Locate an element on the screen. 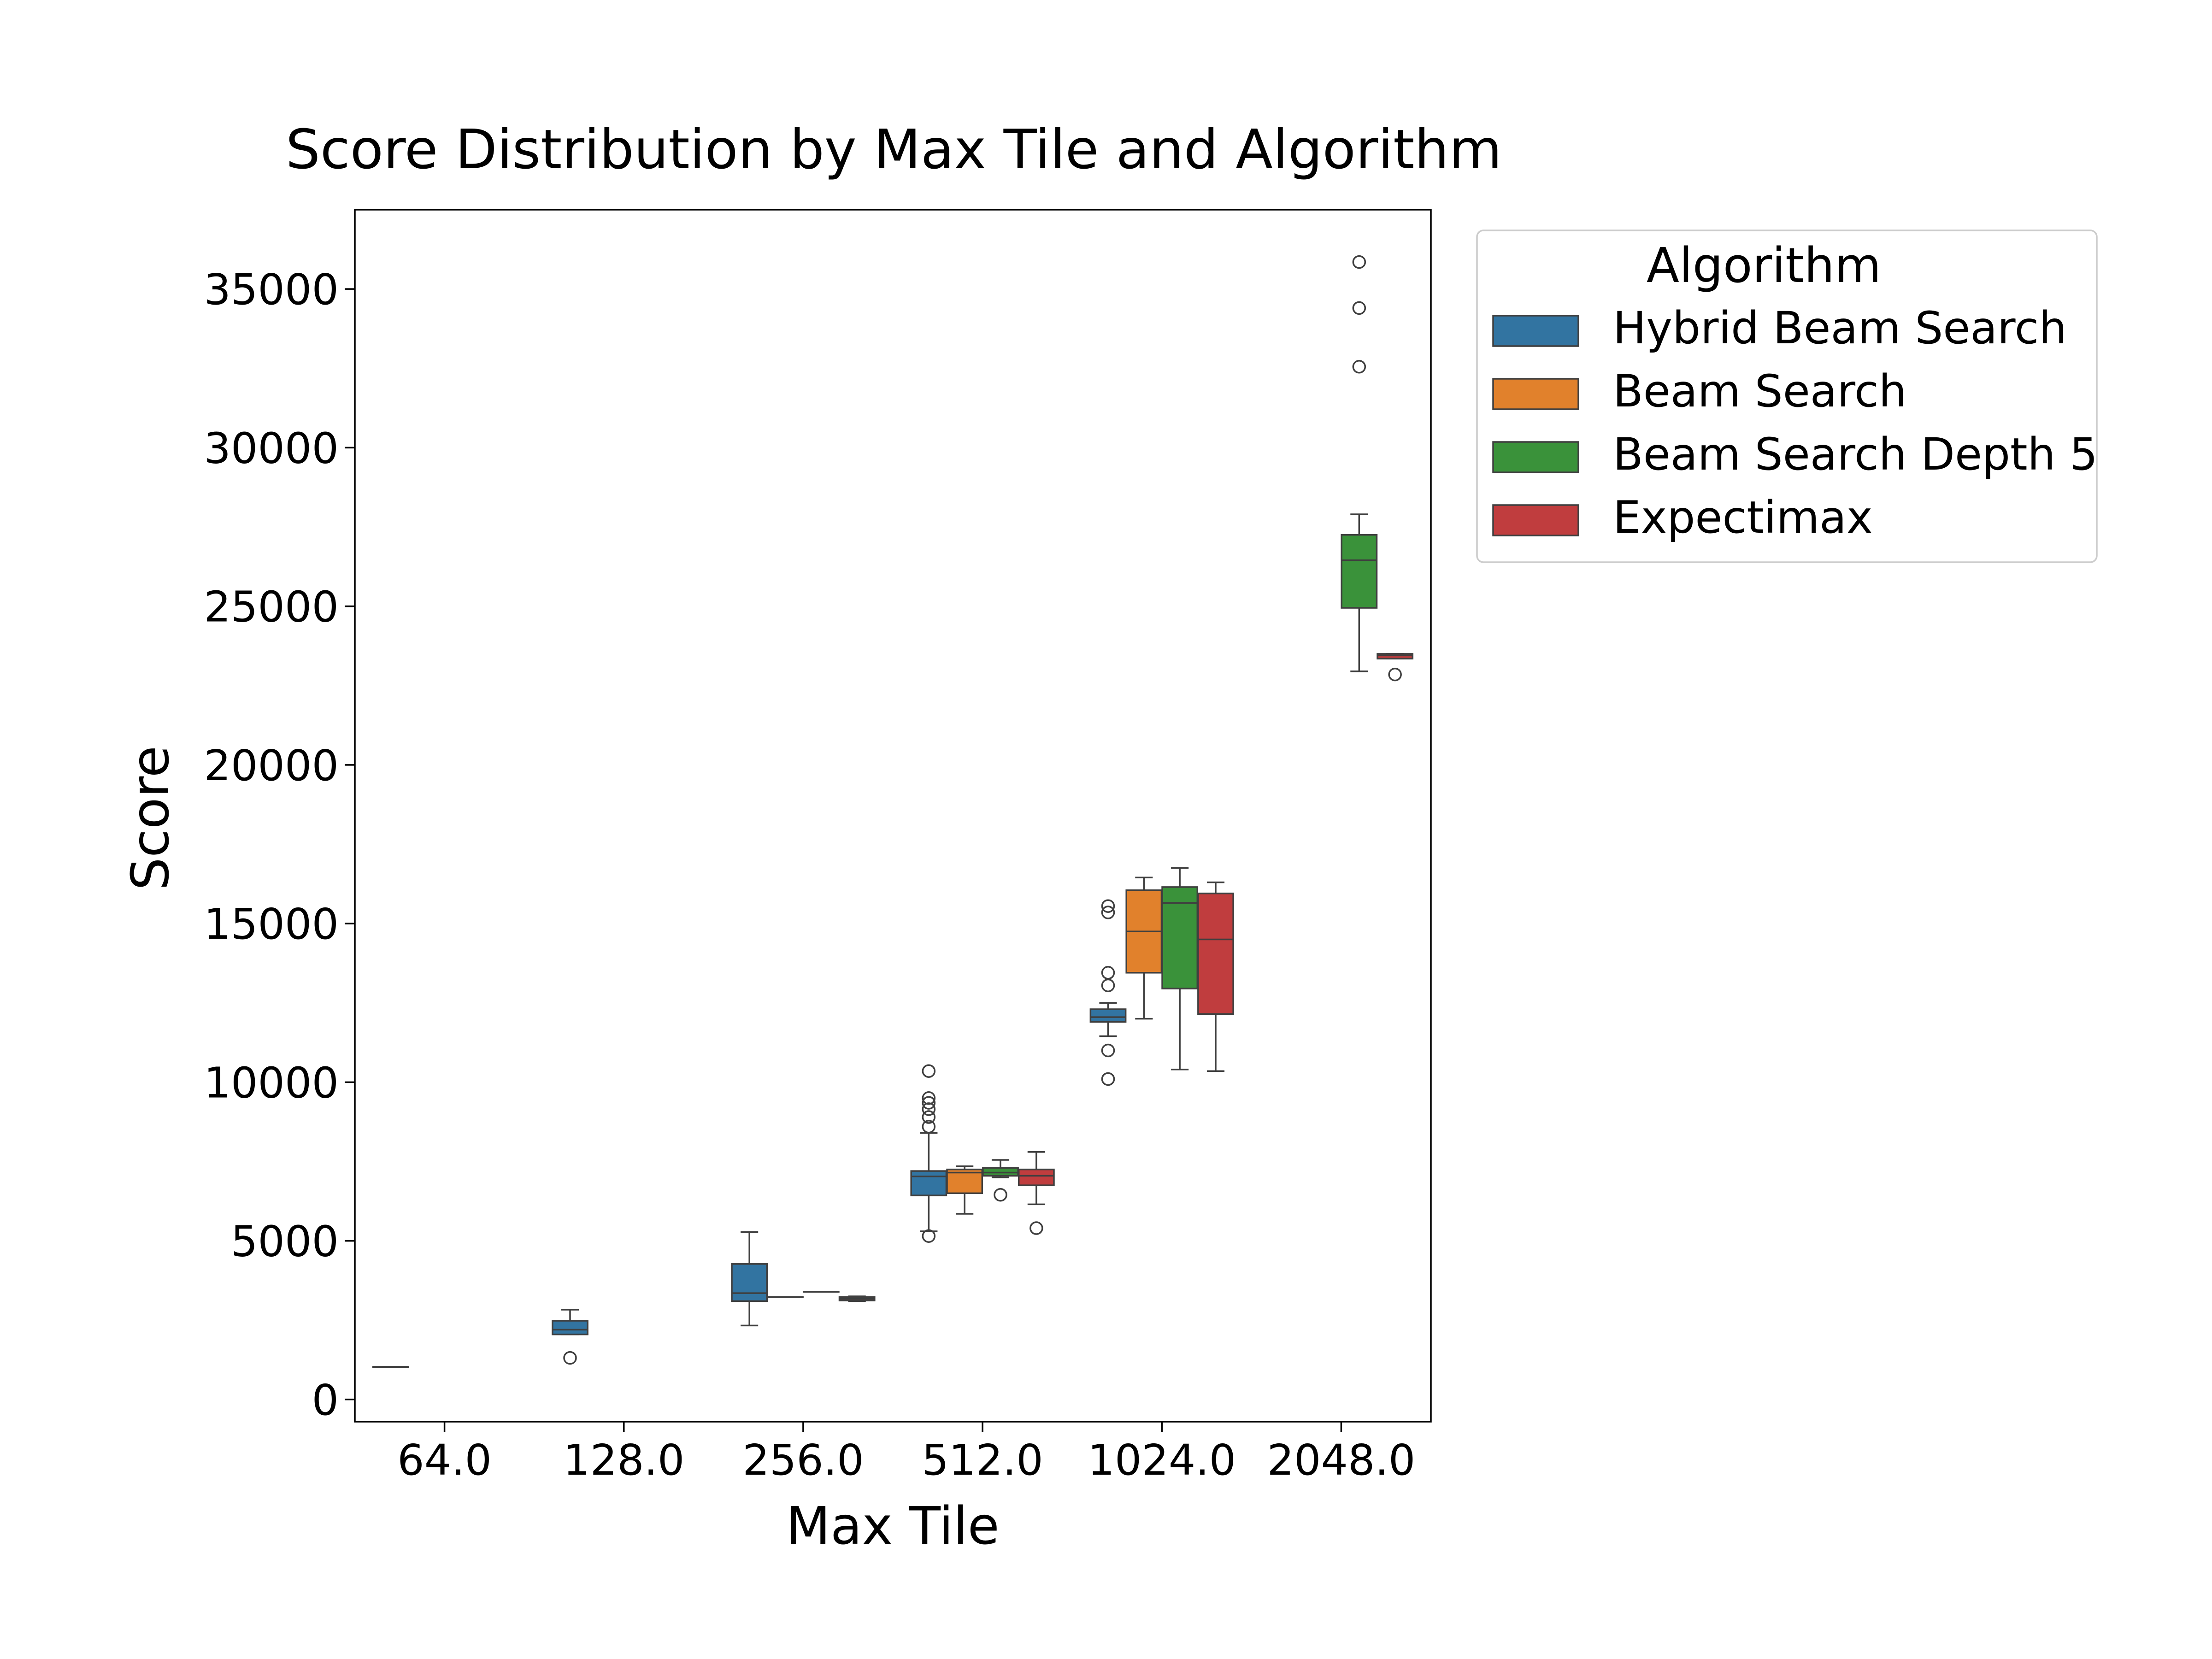 Image resolution: width=2212 pixels, height=1659 pixels. x-tick-label: 256.0 is located at coordinates (803, 1460).